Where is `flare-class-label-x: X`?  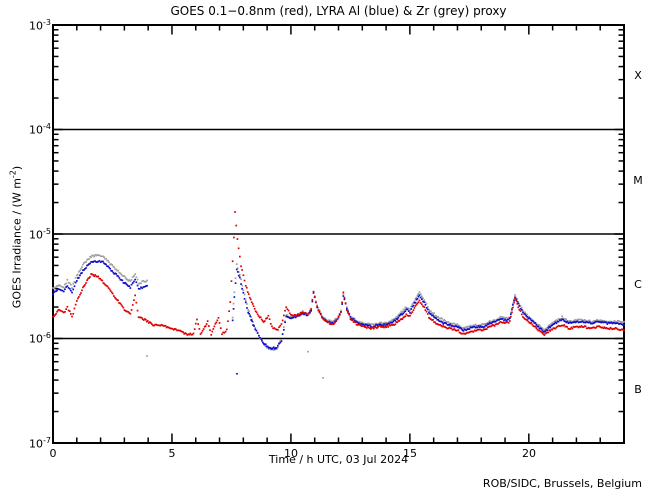
flare-class-label-x: X is located at coordinates (638, 75).